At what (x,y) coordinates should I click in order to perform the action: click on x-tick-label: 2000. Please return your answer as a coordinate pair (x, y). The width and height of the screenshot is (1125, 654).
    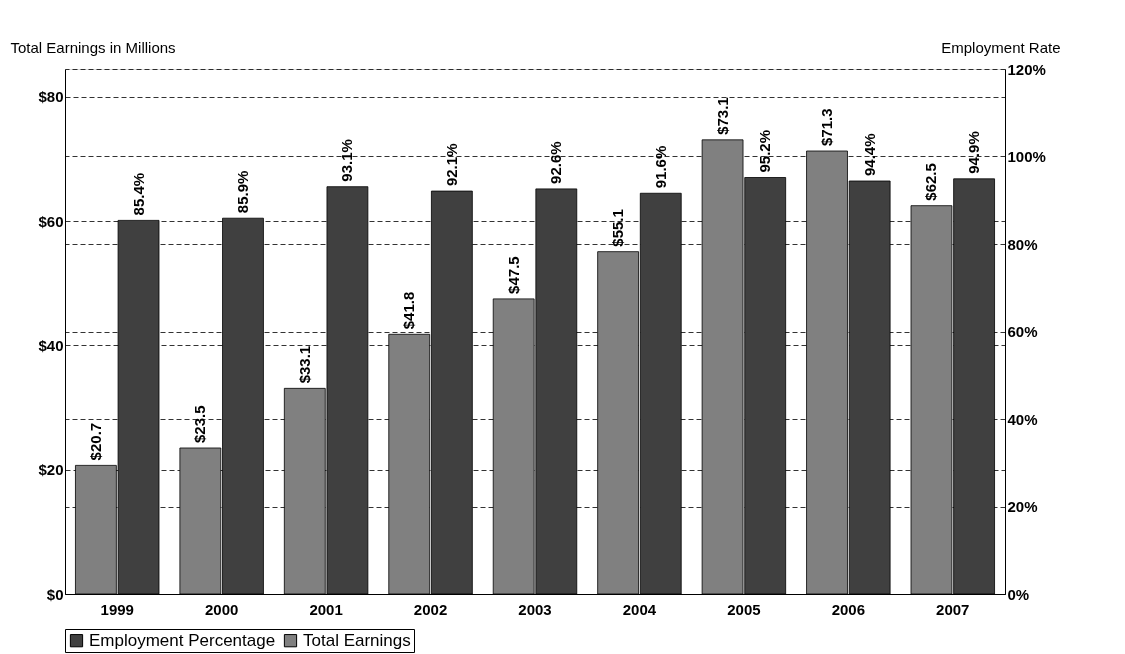
    Looking at the image, I should click on (221, 609).